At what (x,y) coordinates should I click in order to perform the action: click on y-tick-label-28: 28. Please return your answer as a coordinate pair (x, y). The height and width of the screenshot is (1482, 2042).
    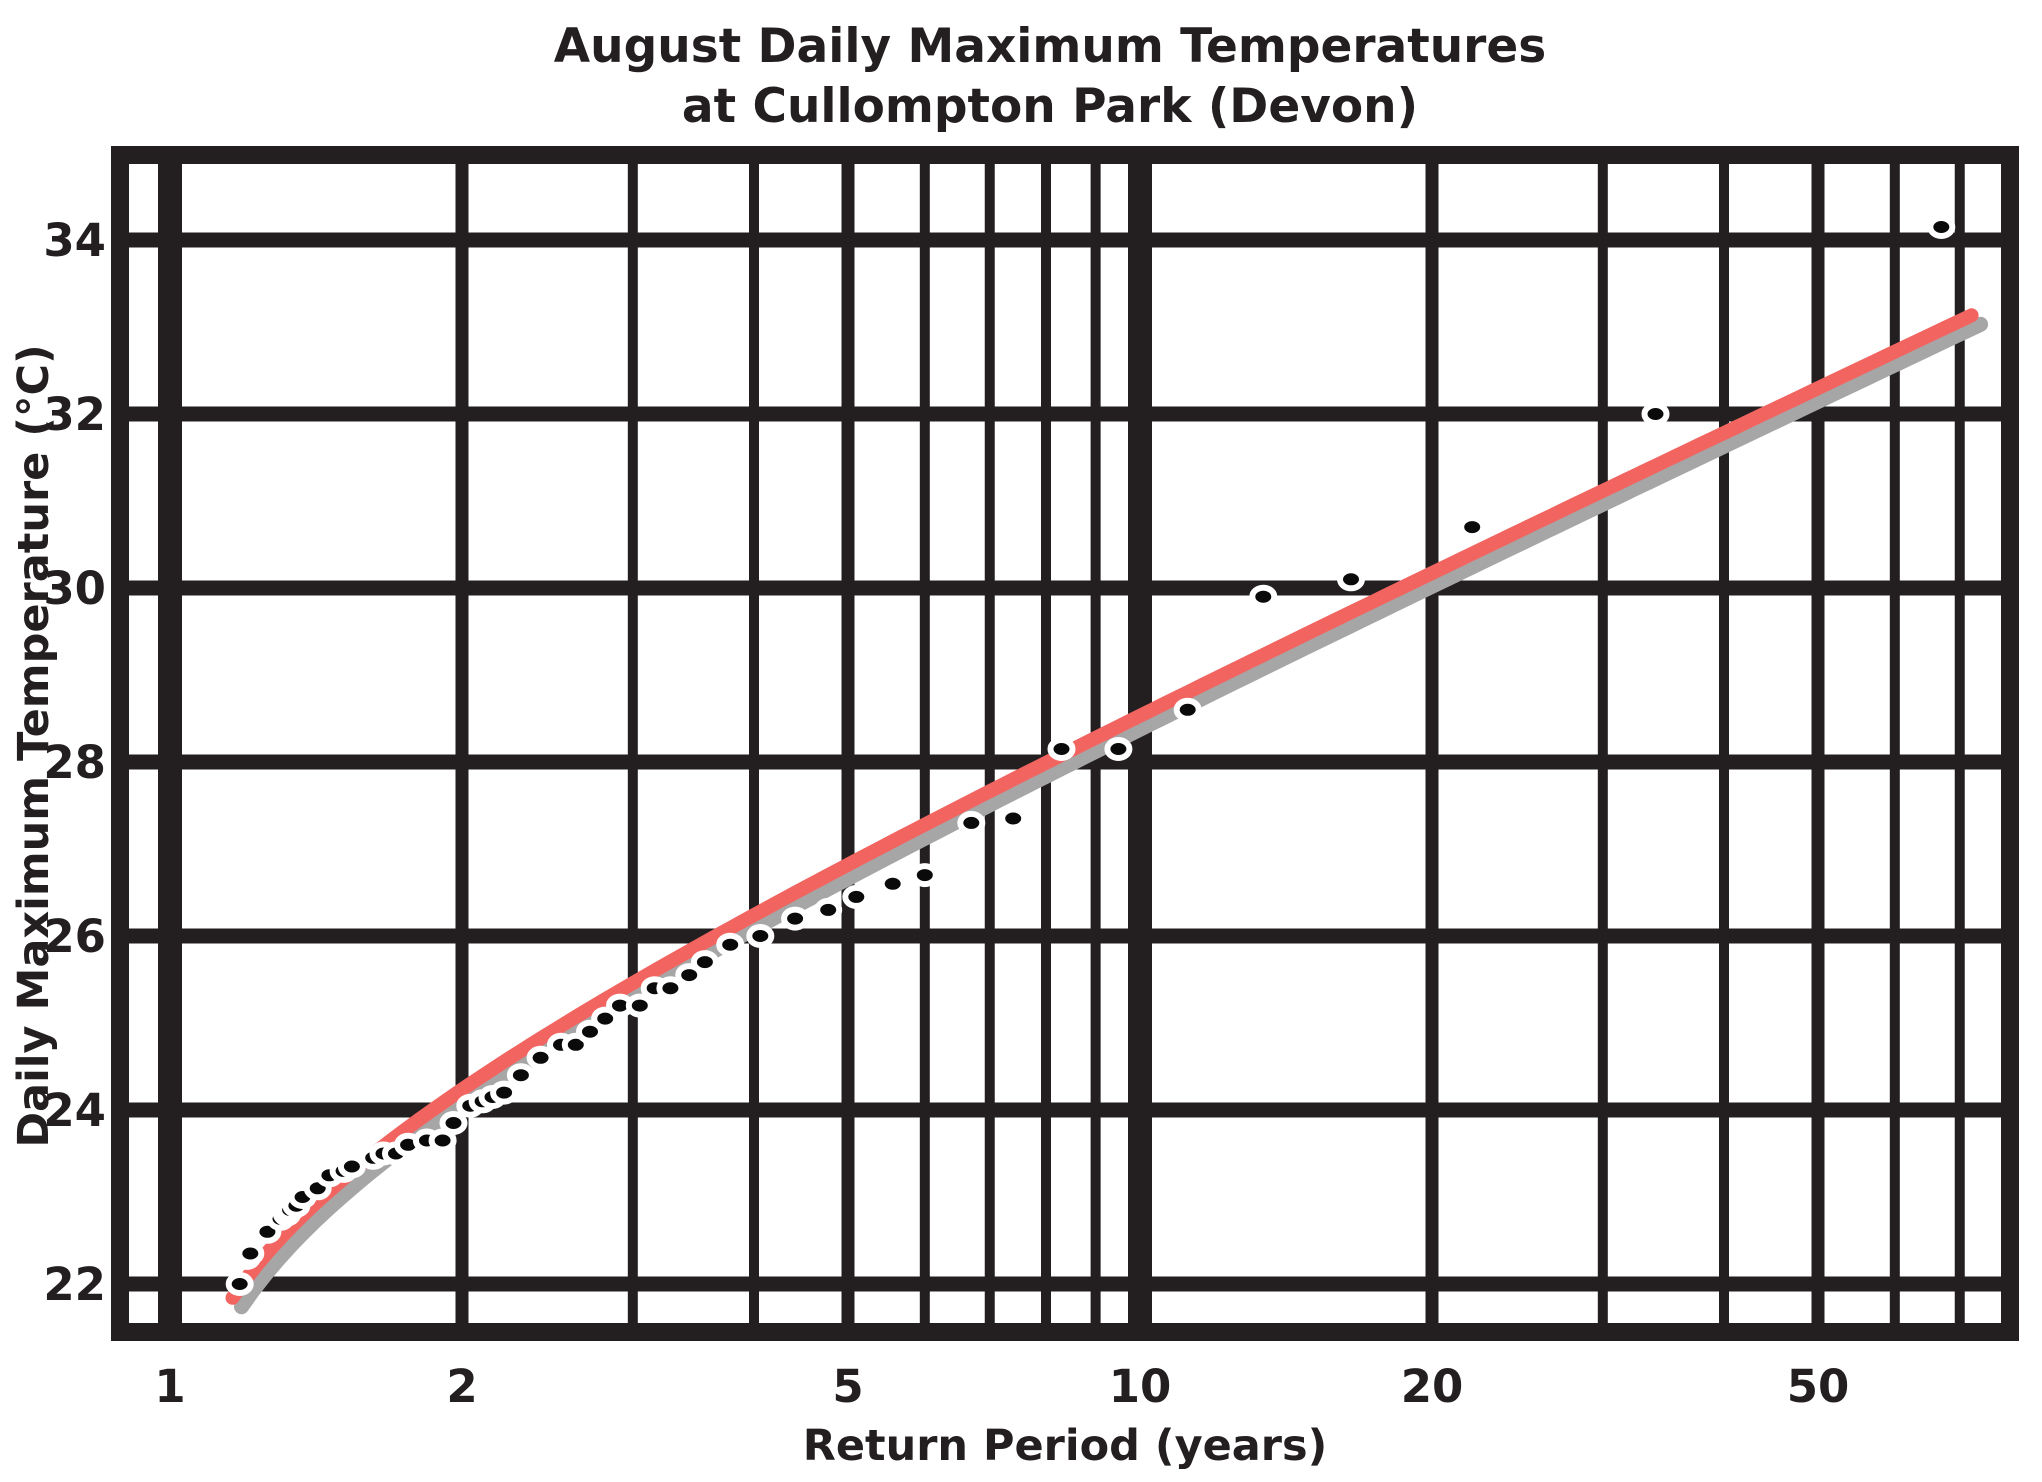
    Looking at the image, I should click on (74, 762).